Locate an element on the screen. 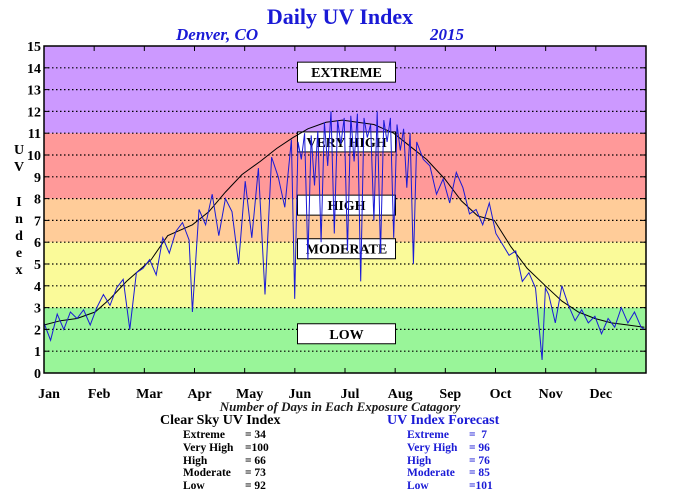  forecast-row-name: High is located at coordinates (419, 460).